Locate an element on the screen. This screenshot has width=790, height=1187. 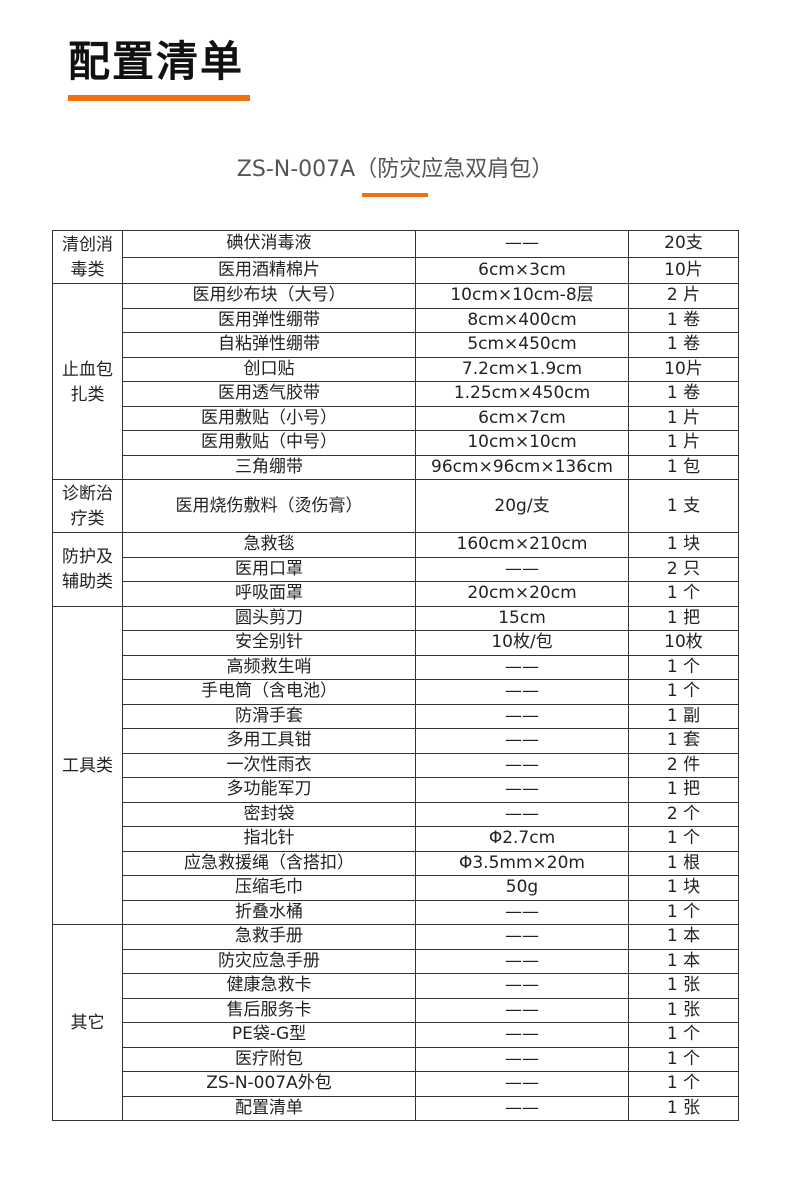
name-cell: 多用工具钳 is located at coordinates (269, 741).